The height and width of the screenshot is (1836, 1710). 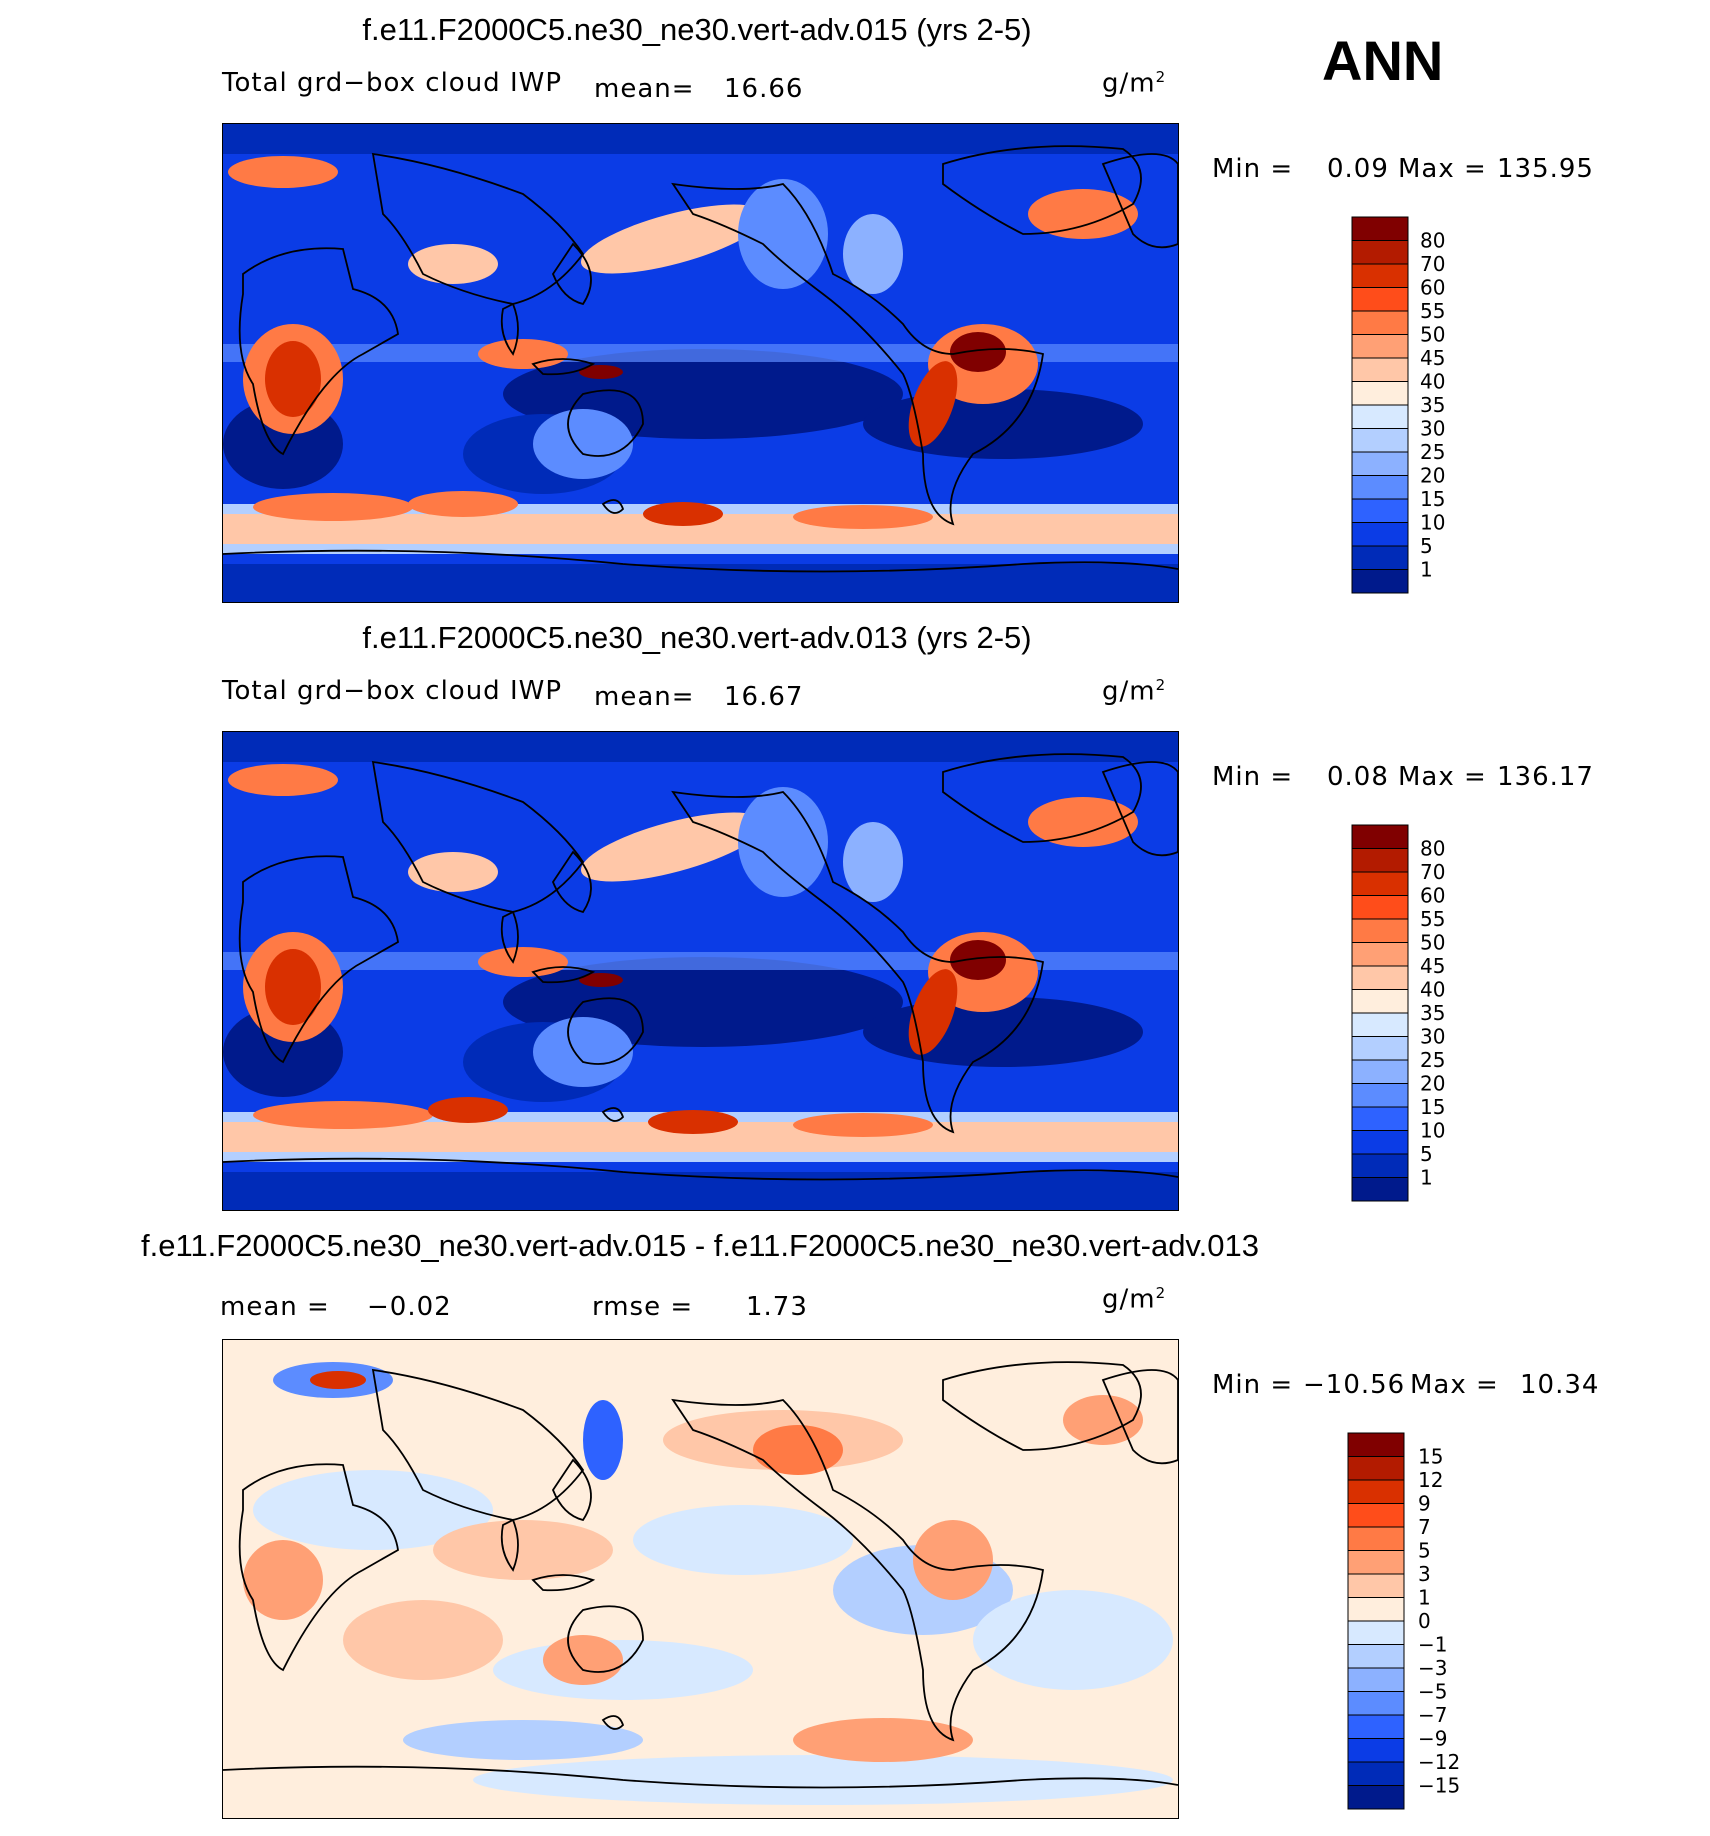 I want to click on panel-3-colorbar: 15 12 9 7 5 3 1 0 −1 −3 −5 −7 −9 −12 −15, so click(x=1416, y=1623).